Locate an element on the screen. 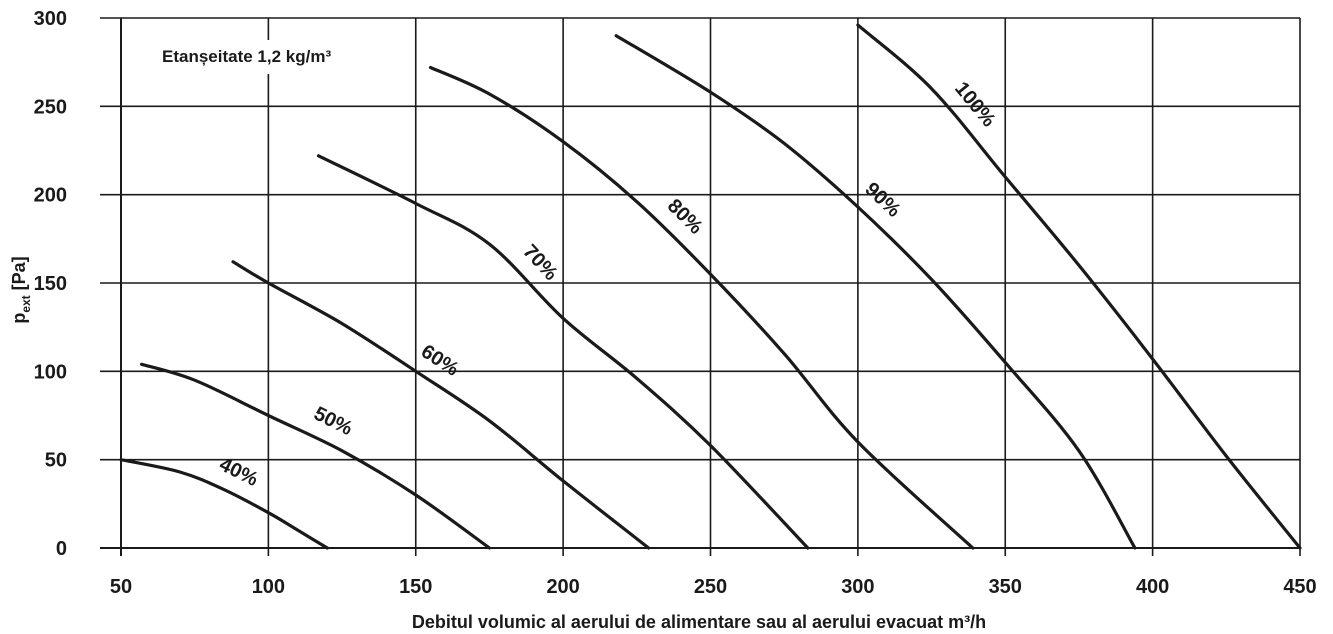 The width and height of the screenshot is (1333, 634). y-axis-title-subscript: ext is located at coordinates (26, 303).